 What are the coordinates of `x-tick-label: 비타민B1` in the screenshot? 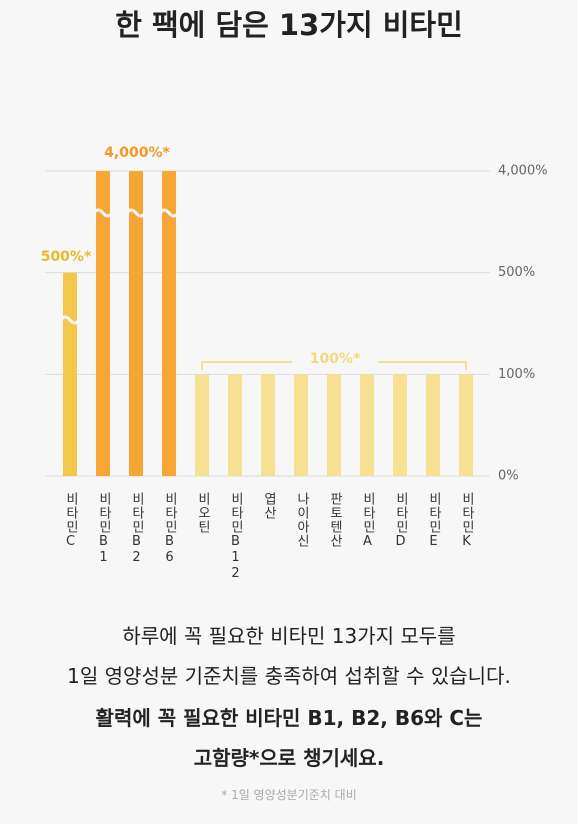 It's located at (103, 529).